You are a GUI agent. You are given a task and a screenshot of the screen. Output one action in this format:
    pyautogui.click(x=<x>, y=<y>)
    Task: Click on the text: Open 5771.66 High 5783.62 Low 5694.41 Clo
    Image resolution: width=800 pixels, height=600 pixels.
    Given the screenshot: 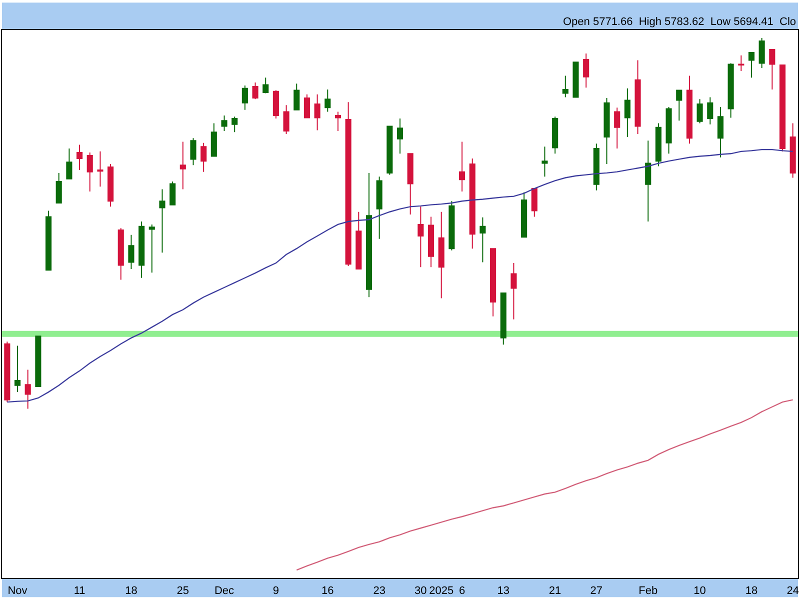 What is the action you would take?
    pyautogui.click(x=679, y=22)
    